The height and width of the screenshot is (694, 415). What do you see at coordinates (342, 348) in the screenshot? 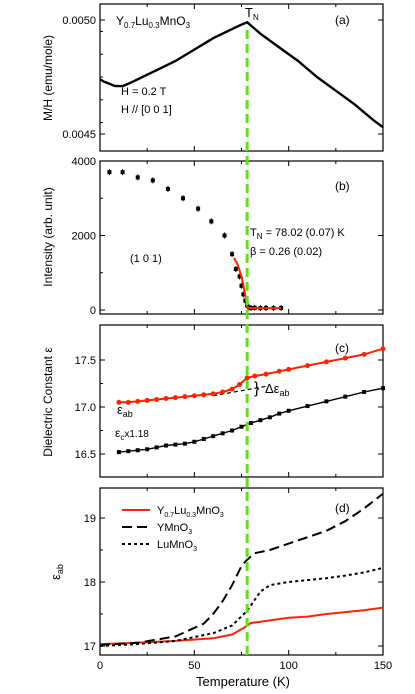
I see `panel-label: (c)` at bounding box center [342, 348].